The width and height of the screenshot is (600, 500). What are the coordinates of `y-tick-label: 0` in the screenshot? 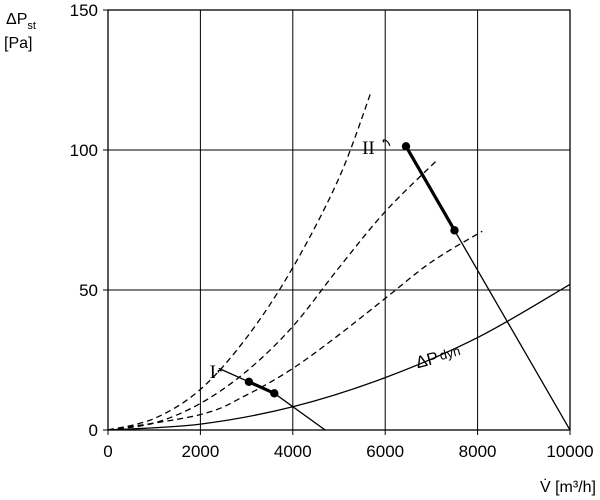 It's located at (93, 430).